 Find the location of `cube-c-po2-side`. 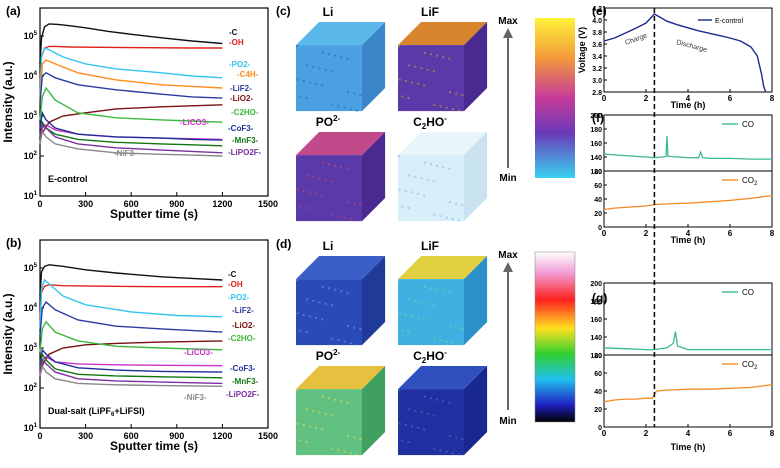

cube-c-po2-side is located at coordinates (374, 177).